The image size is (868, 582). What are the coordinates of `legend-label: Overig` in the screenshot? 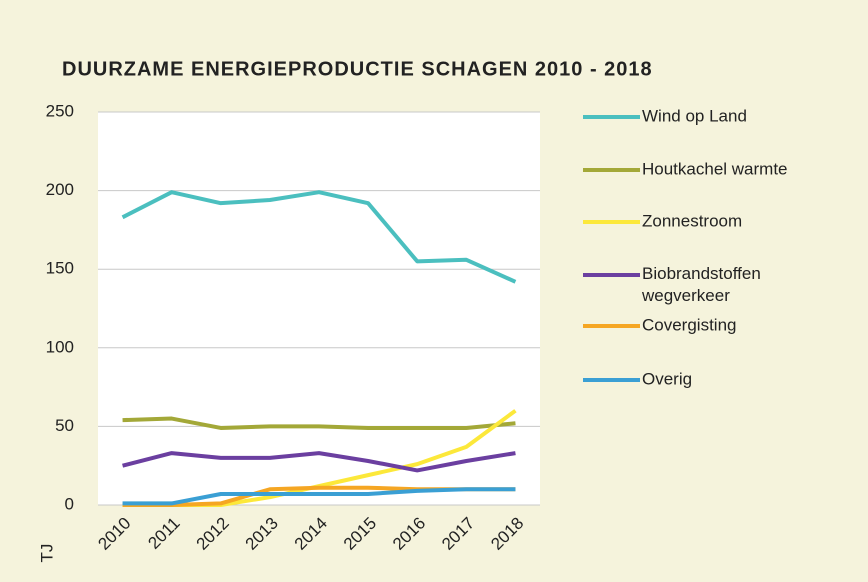 It's located at (667, 378).